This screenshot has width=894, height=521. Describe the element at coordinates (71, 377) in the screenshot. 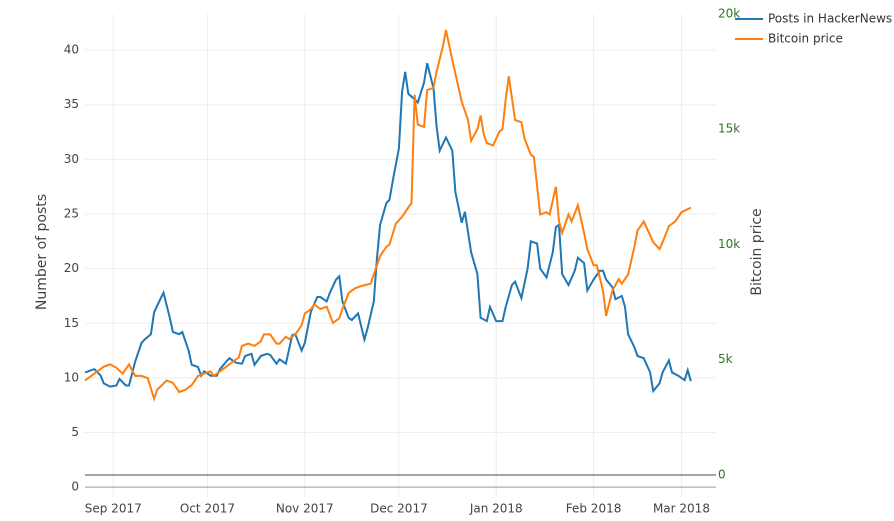

I see `y-tick-label: 10` at that location.